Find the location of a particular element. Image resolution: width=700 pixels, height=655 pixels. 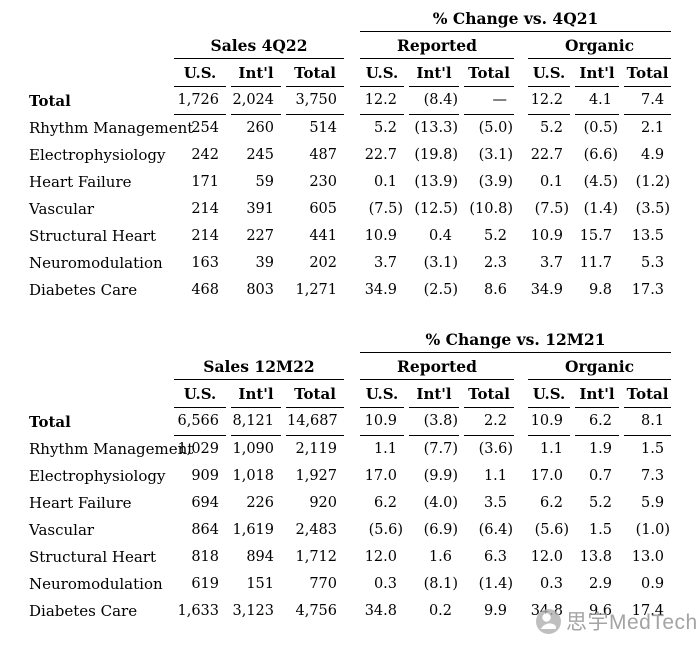

value-cell: 694 is located at coordinates (205, 503).